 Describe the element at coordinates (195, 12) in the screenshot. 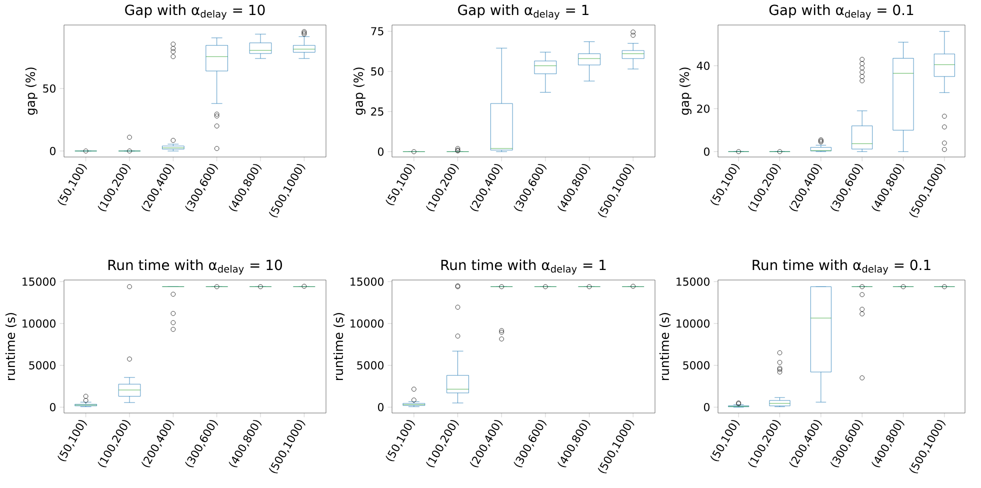

I see `chart-title: Gap with α$_{delay}$ = 10` at that location.